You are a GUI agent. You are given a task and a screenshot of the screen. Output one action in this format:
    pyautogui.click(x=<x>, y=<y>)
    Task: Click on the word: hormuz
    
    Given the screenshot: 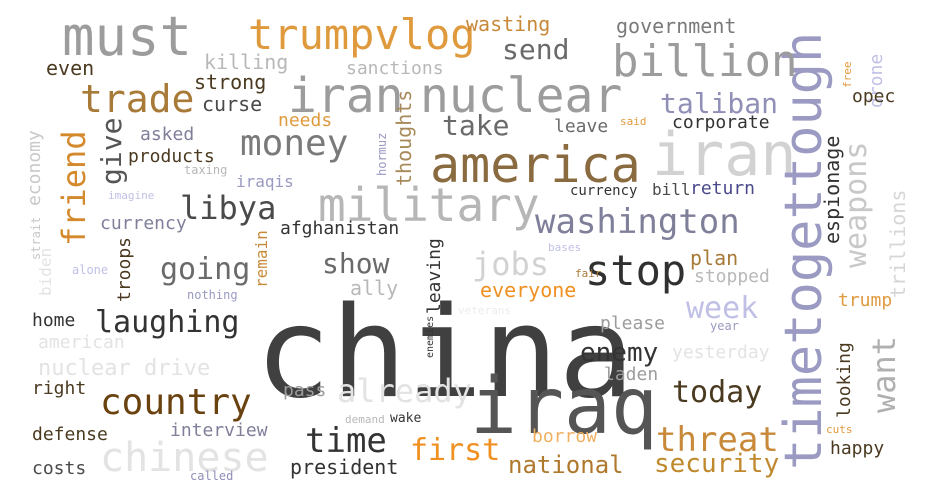 What is the action you would take?
    pyautogui.click(x=382, y=154)
    